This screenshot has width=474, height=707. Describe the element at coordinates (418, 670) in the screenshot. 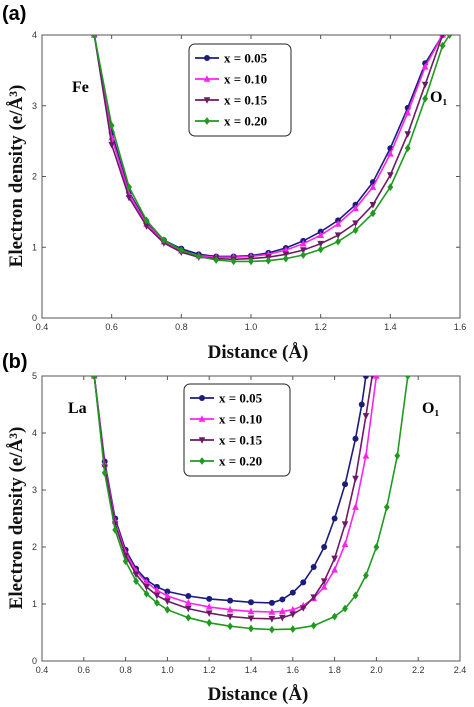

I see `x-tick-label: 2.2` at that location.